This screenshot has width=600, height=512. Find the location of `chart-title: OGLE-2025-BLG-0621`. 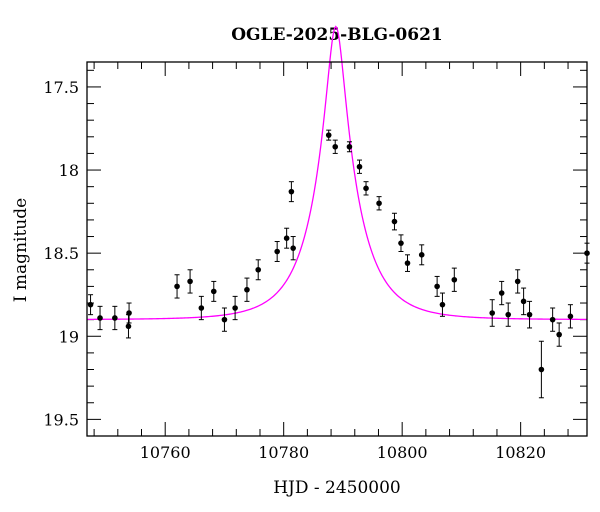

chart-title: OGLE-2025-BLG-0621 is located at coordinates (337, 35).